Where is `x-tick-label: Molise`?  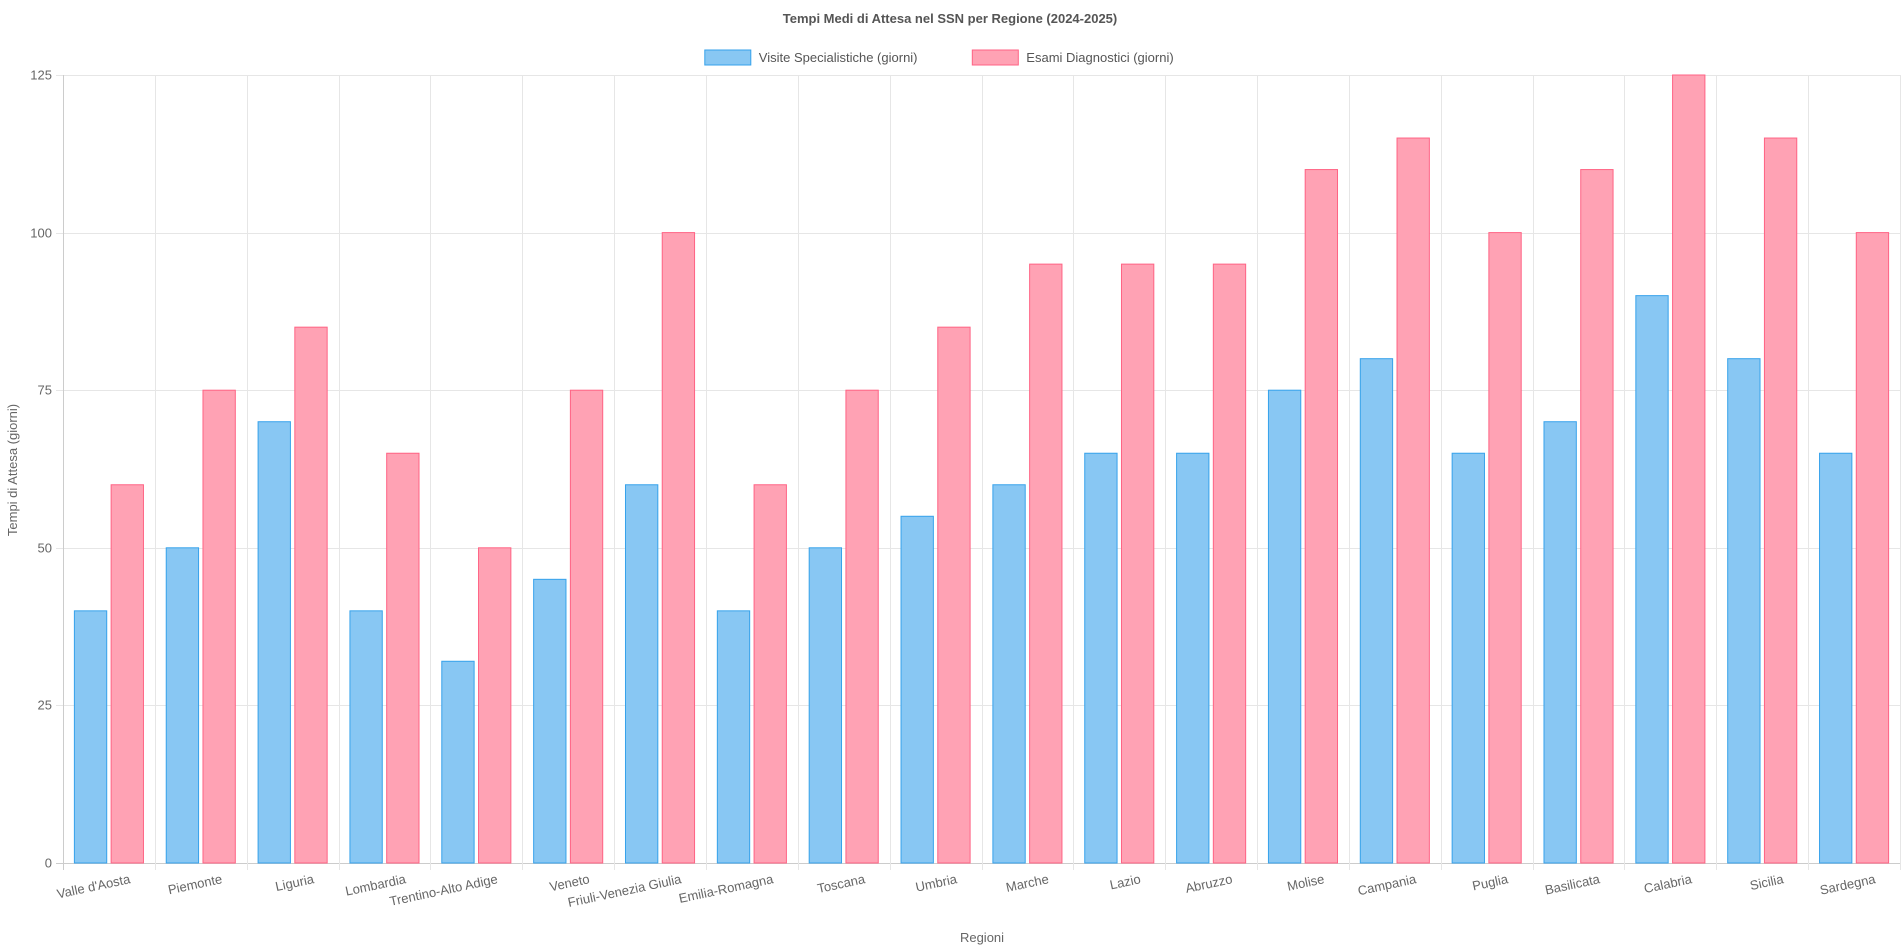 x-tick-label: Molise is located at coordinates (1306, 882).